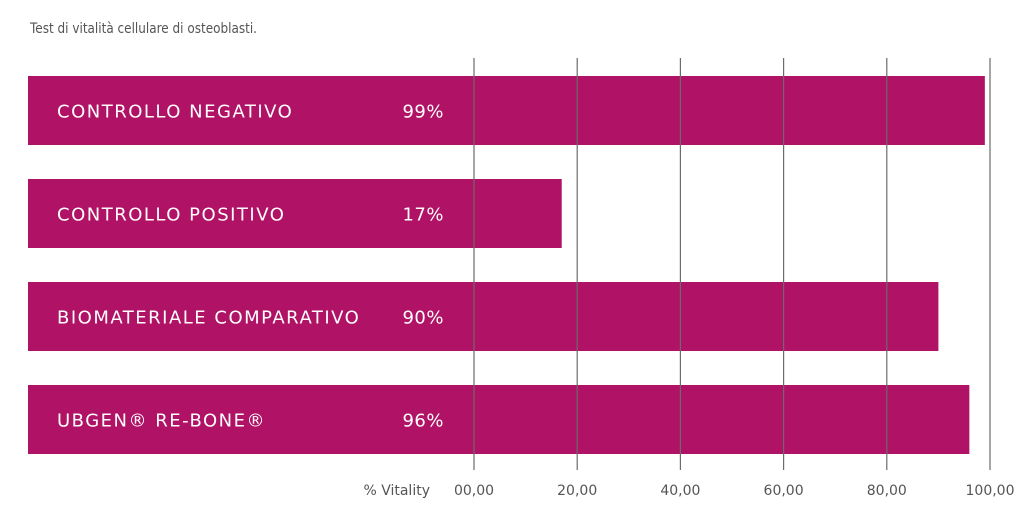 This screenshot has height=517, width=1024. What do you see at coordinates (423, 215) in the screenshot?
I see `value-label-1: 17%` at bounding box center [423, 215].